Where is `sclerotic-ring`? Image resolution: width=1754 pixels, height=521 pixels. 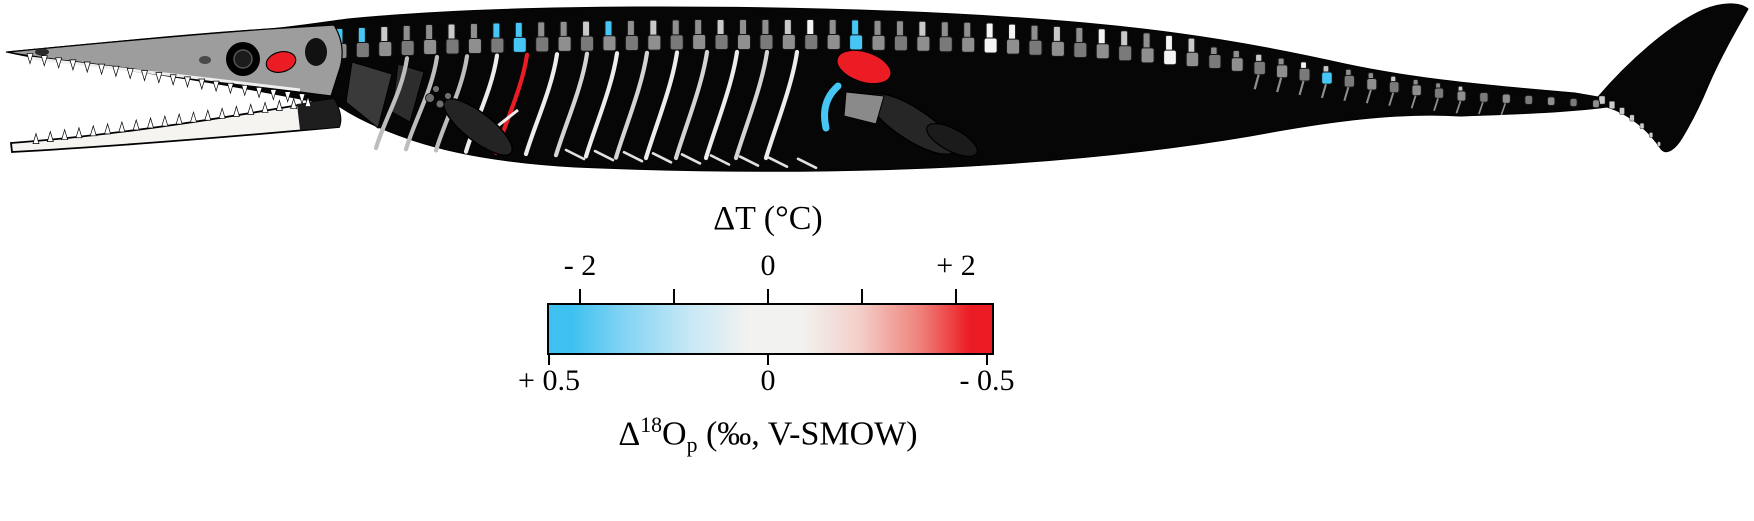 sclerotic-ring is located at coordinates (243, 59).